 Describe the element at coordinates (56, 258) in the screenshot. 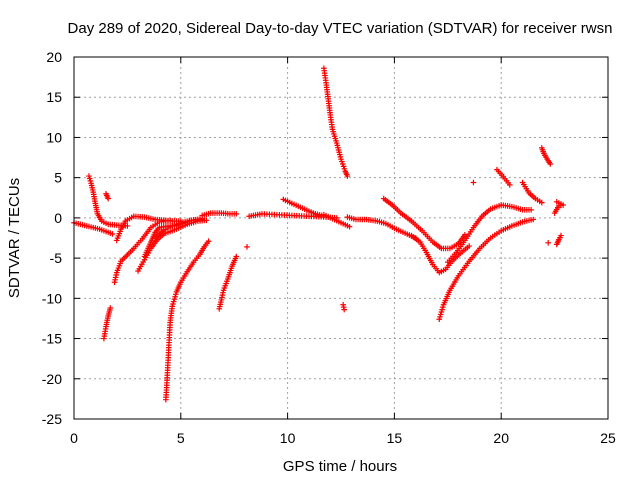

I see `y-tick-label: -5` at that location.